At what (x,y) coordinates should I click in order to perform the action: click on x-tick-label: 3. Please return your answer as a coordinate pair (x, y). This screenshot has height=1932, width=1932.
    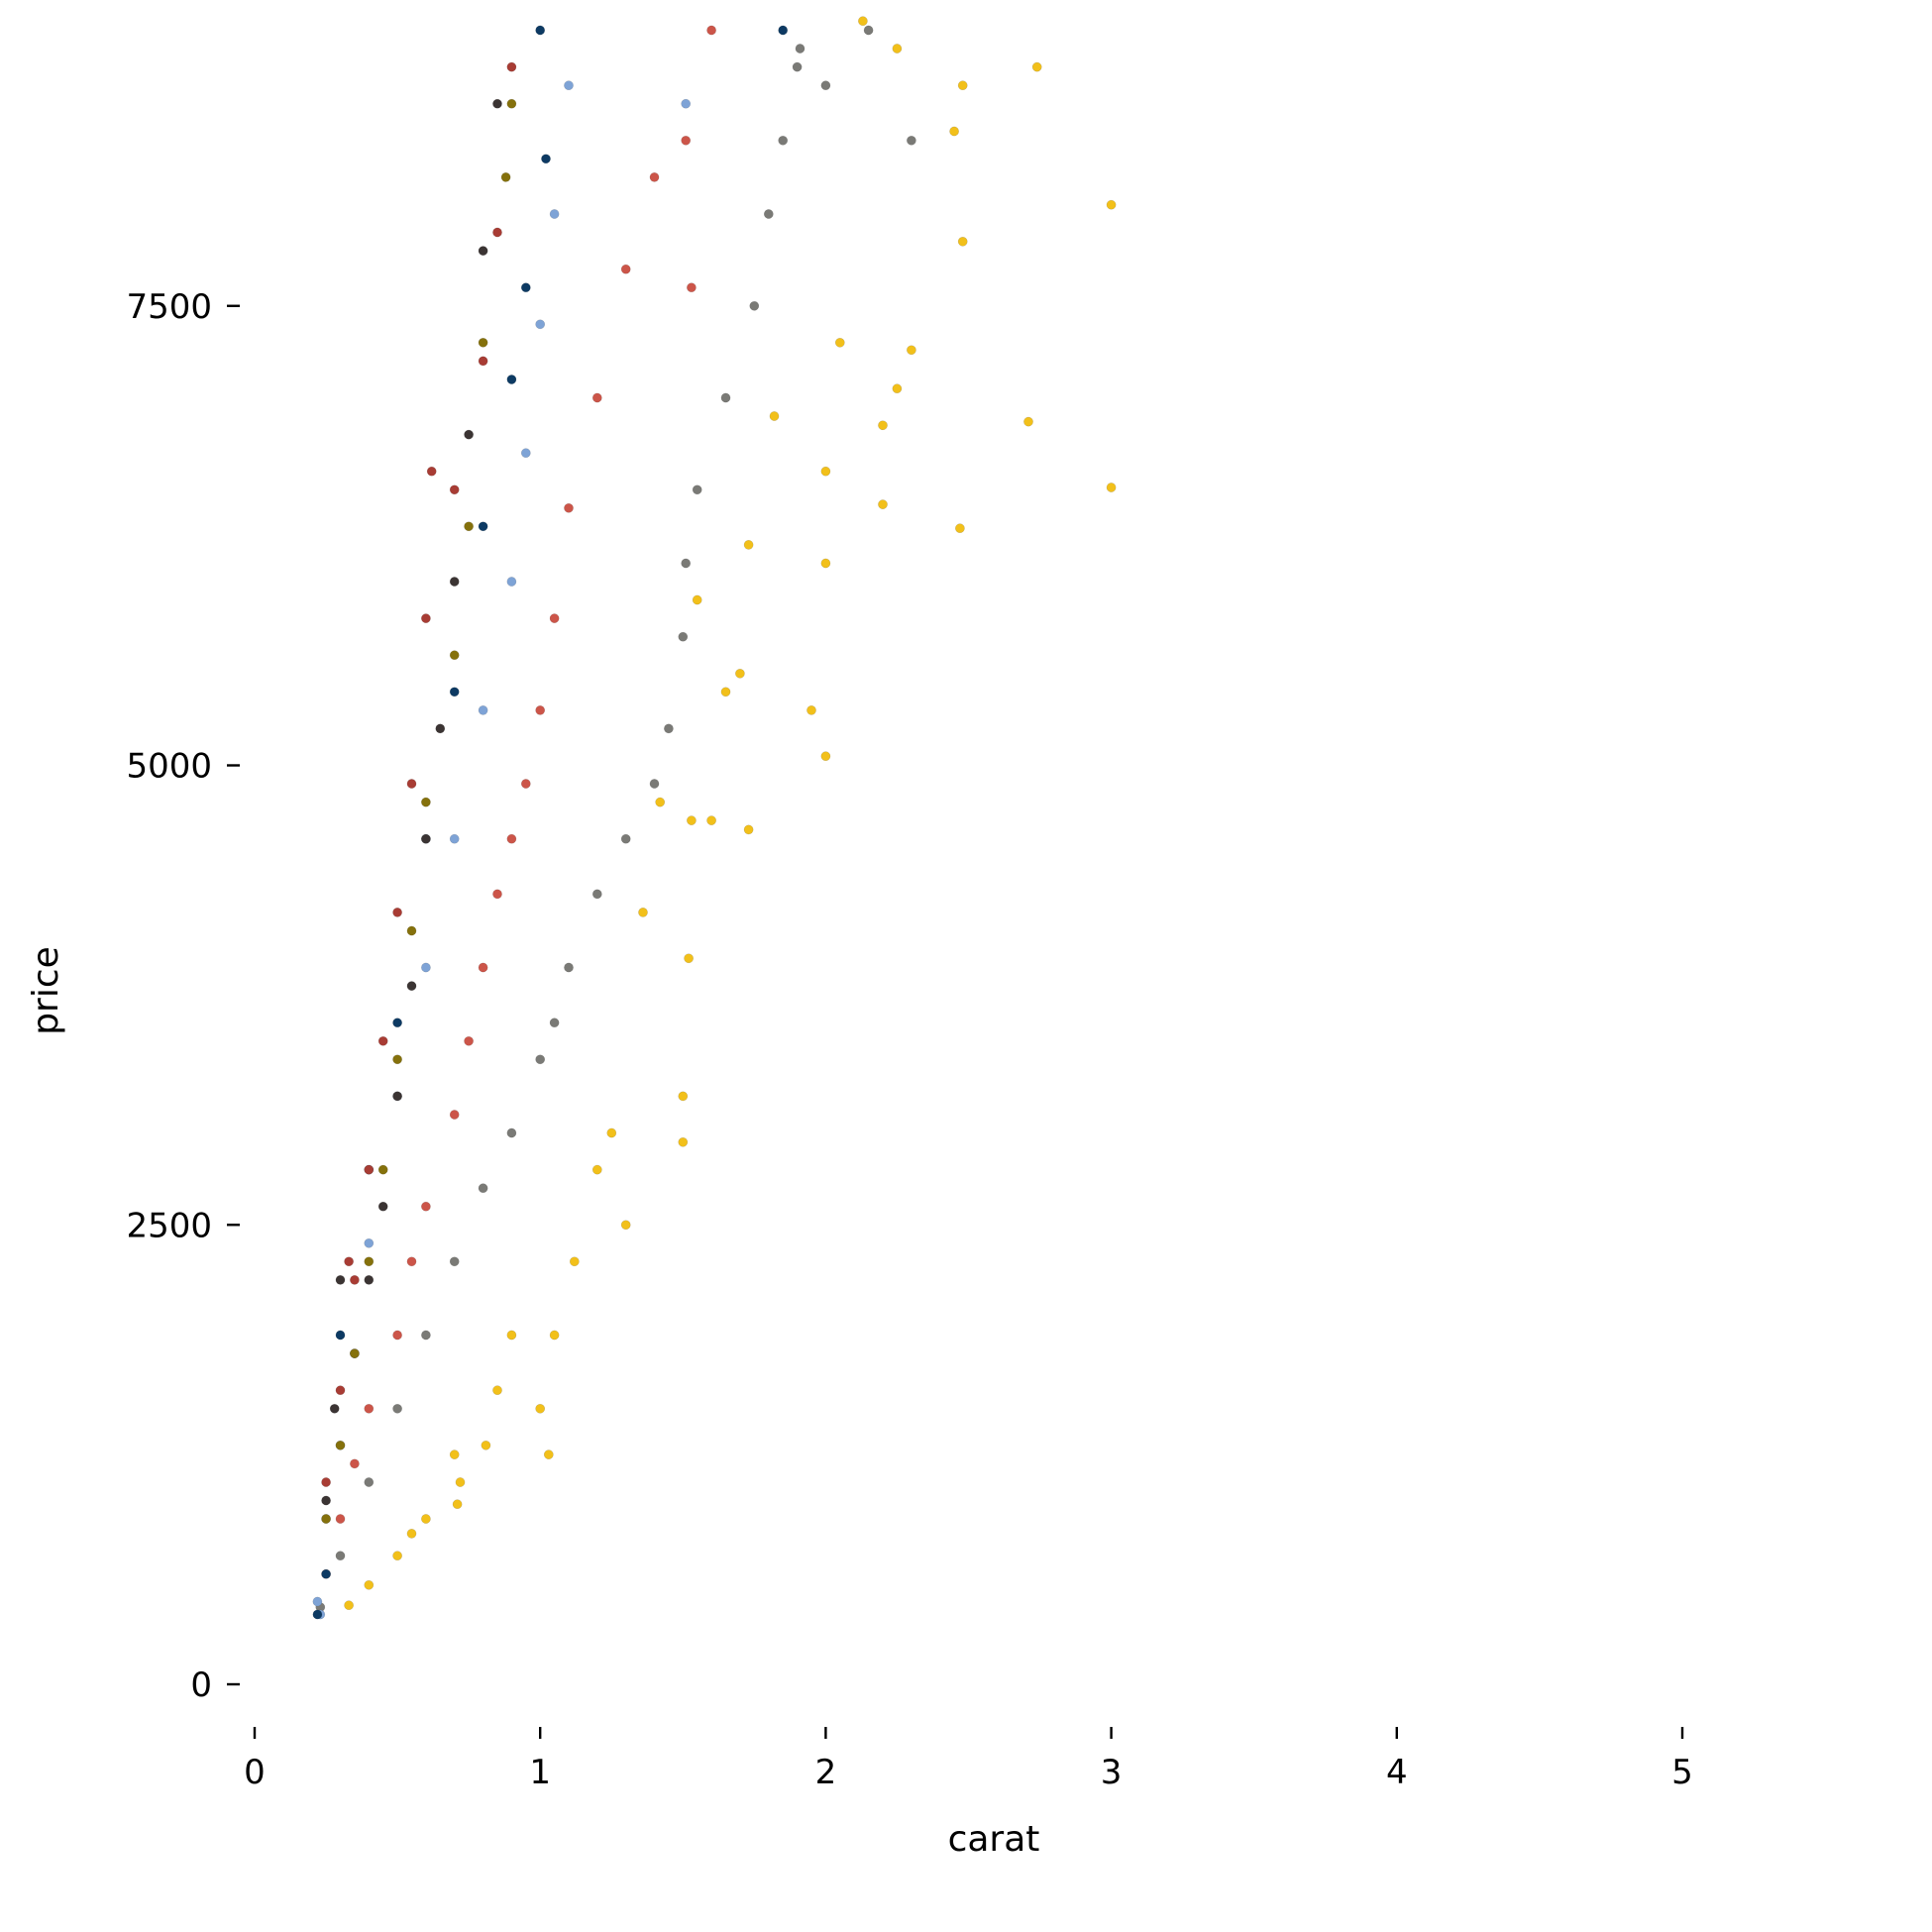
    Looking at the image, I should click on (1112, 1773).